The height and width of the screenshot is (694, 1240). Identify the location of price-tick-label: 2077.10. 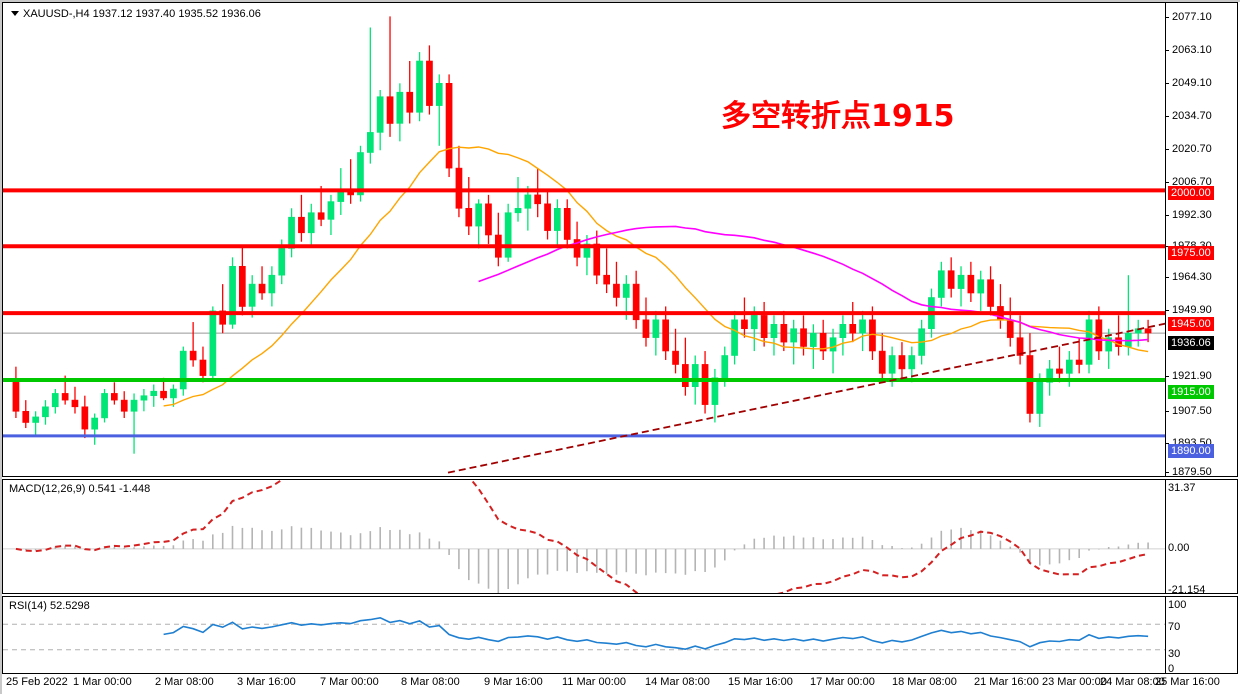
(1192, 17).